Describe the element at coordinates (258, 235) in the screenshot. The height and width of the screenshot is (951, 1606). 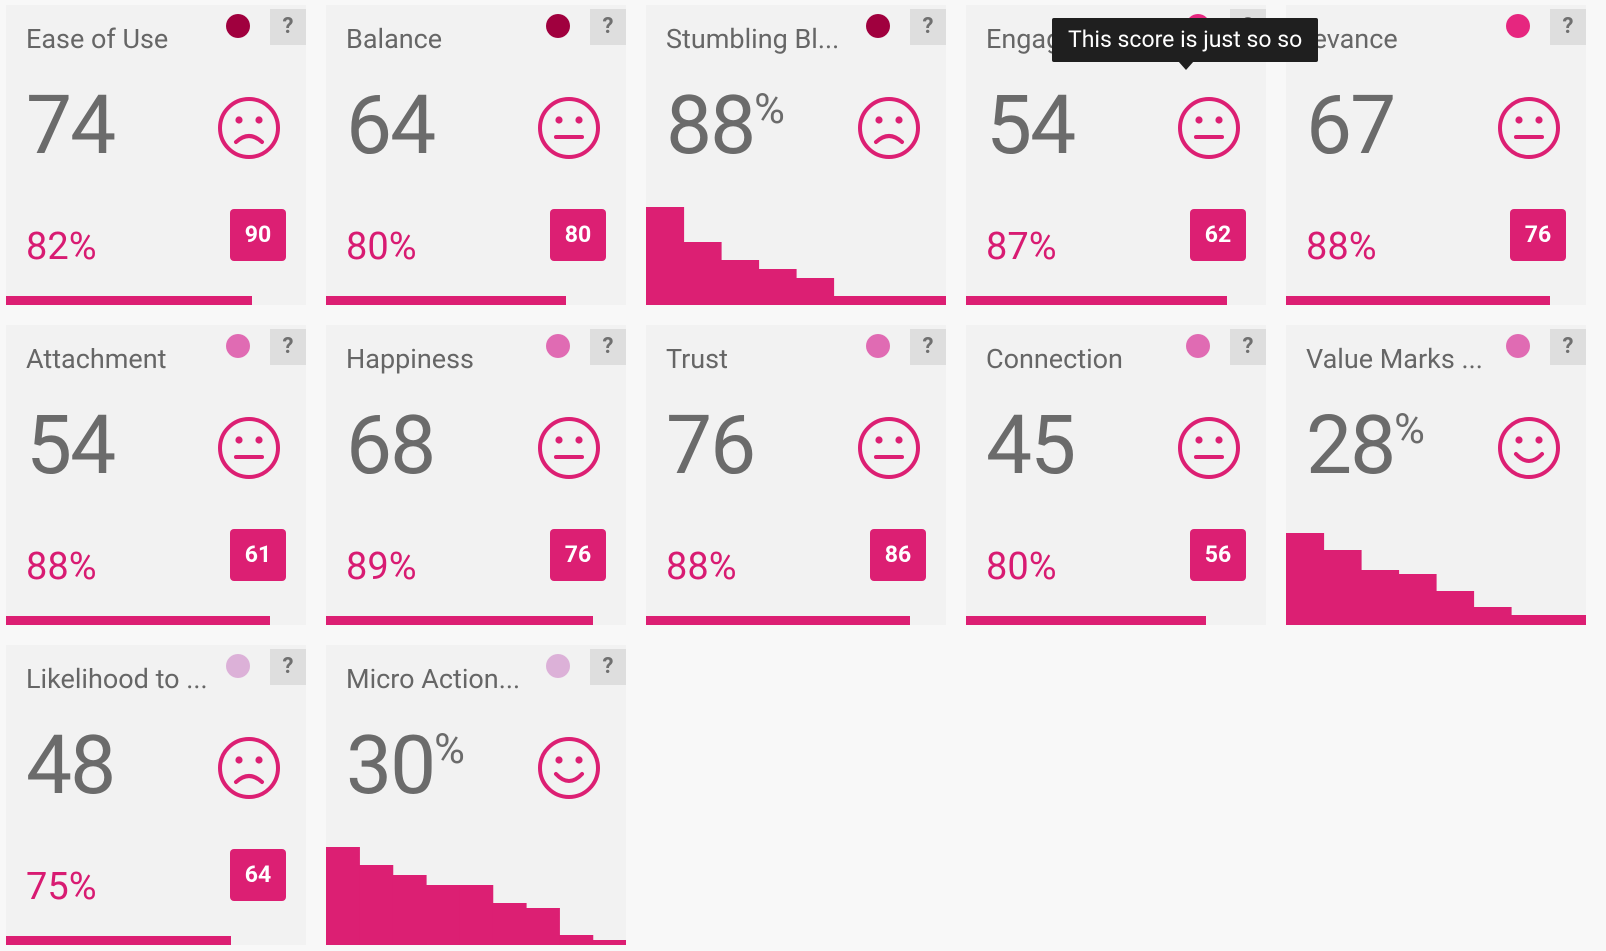
I see `benchmark-badge: 90` at that location.